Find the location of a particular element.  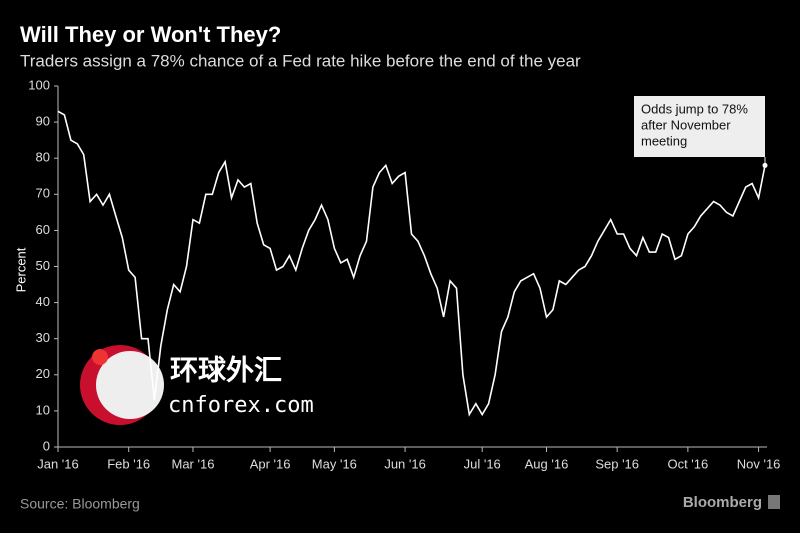

x-tick-label: May '16 is located at coordinates (334, 463).